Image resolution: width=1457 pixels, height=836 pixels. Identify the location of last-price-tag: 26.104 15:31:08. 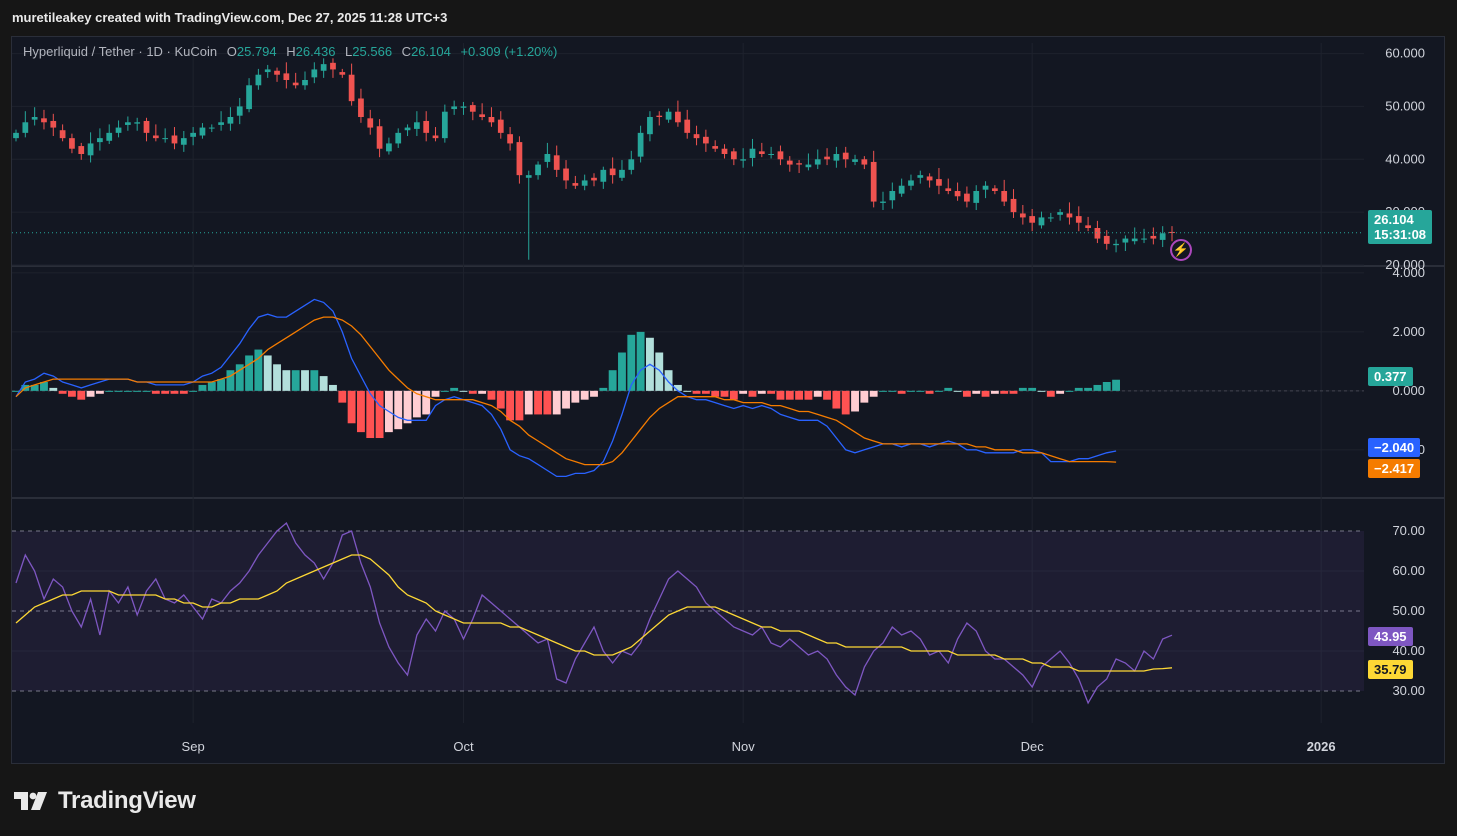
(1400, 227).